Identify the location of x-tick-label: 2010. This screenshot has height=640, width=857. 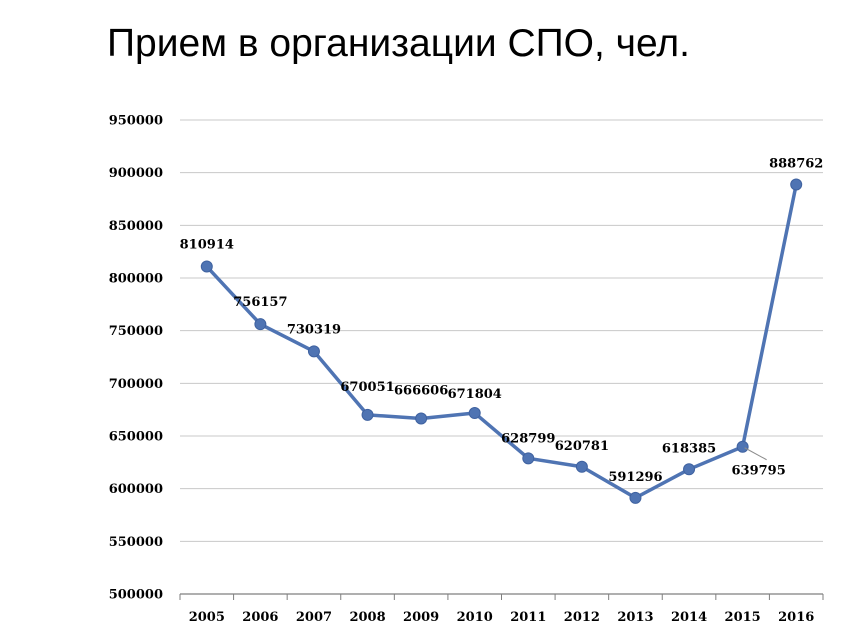
(475, 617).